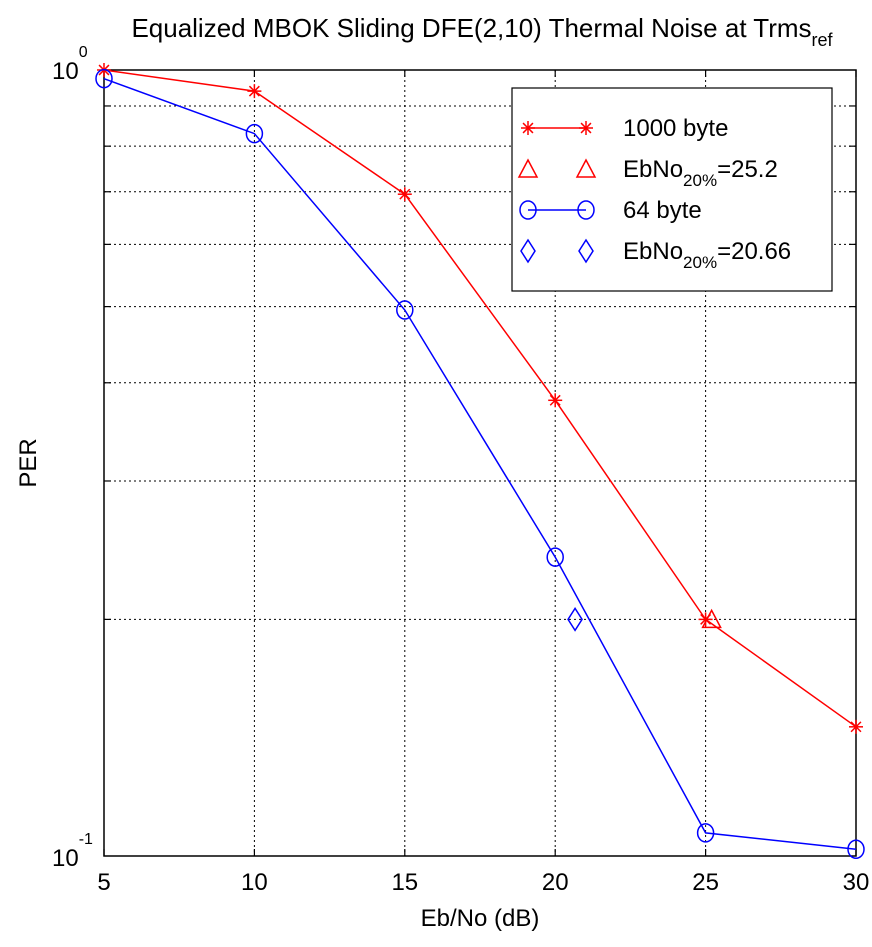 The image size is (872, 947). What do you see at coordinates (65, 71) in the screenshot?
I see `y-tick-label-top-base: 10` at bounding box center [65, 71].